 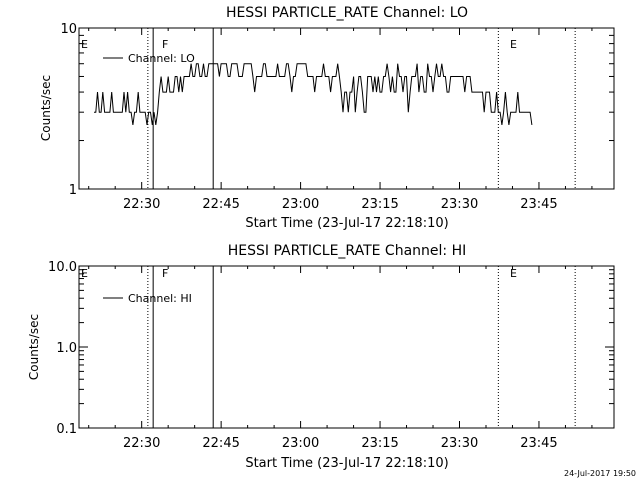 What do you see at coordinates (379, 204) in the screenshot?
I see `x-tick-label-lo: 23:15` at bounding box center [379, 204].